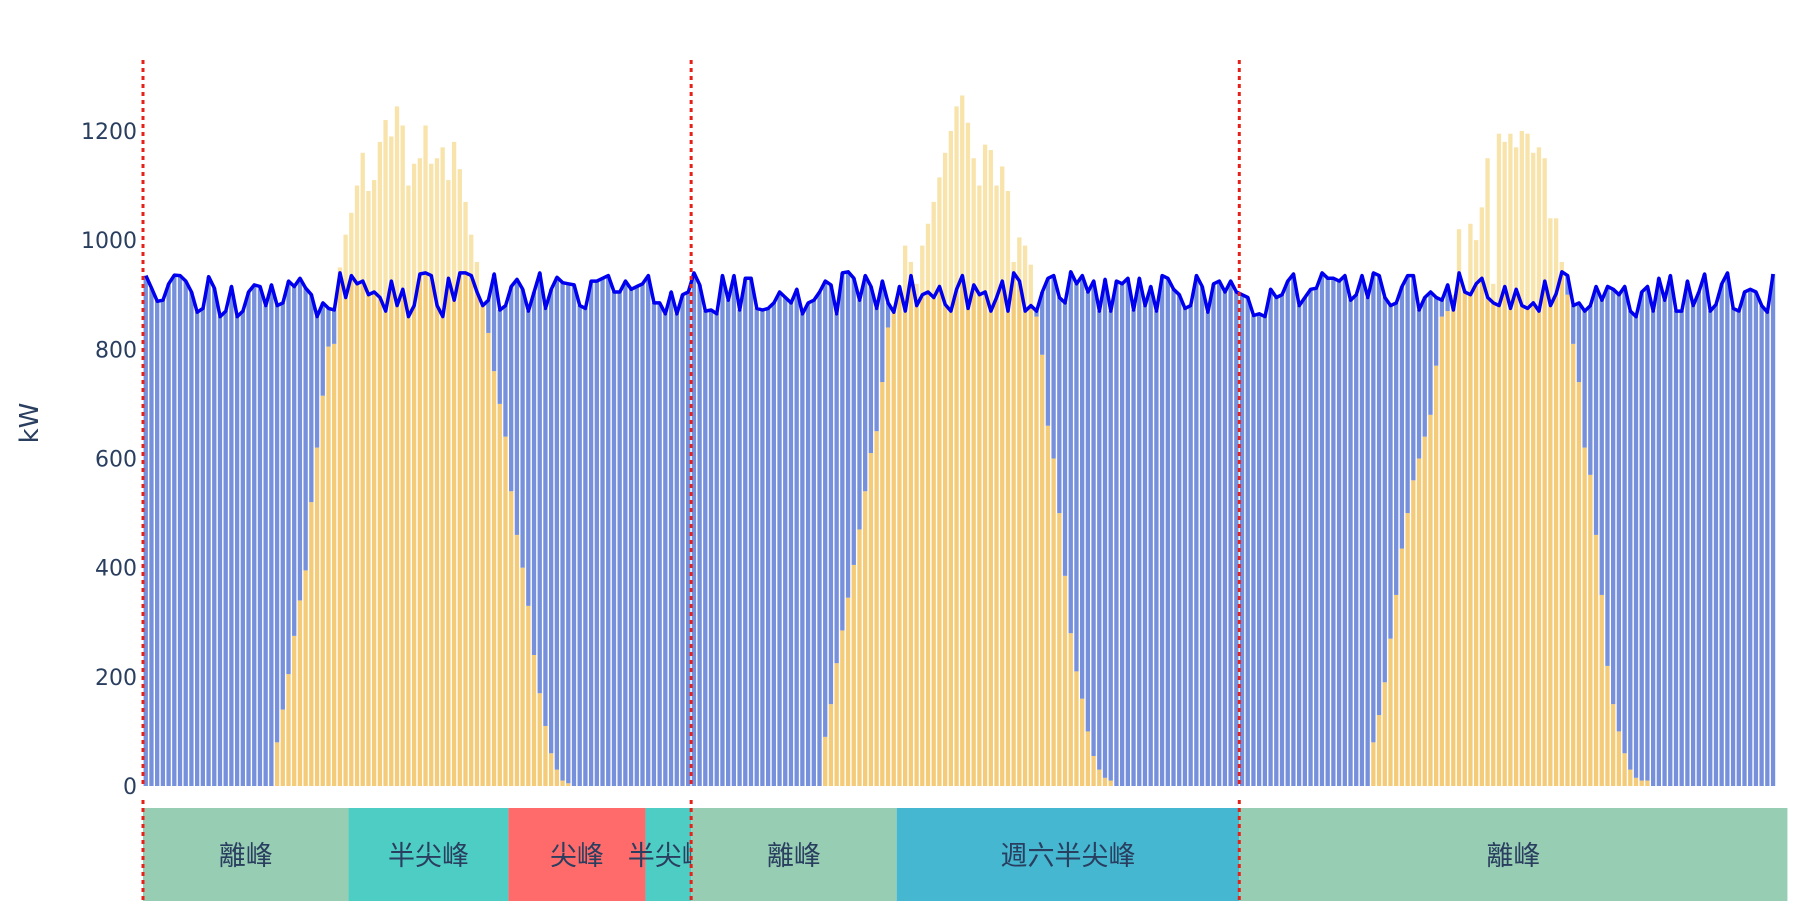 This screenshot has width=1812, height=912. I want to click on load-line-layer, so click(959, 294).